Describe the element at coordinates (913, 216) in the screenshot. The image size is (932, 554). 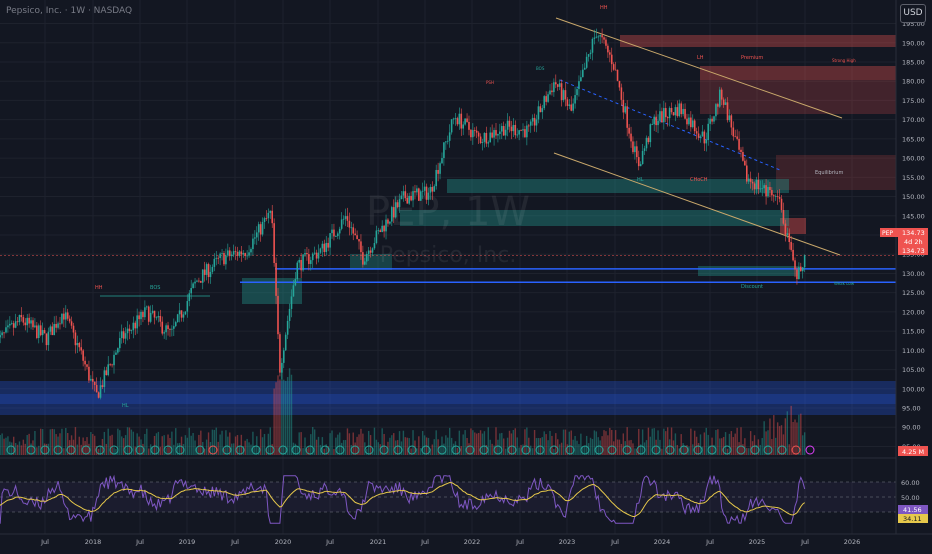
I see `price-tick: 145.00` at that location.